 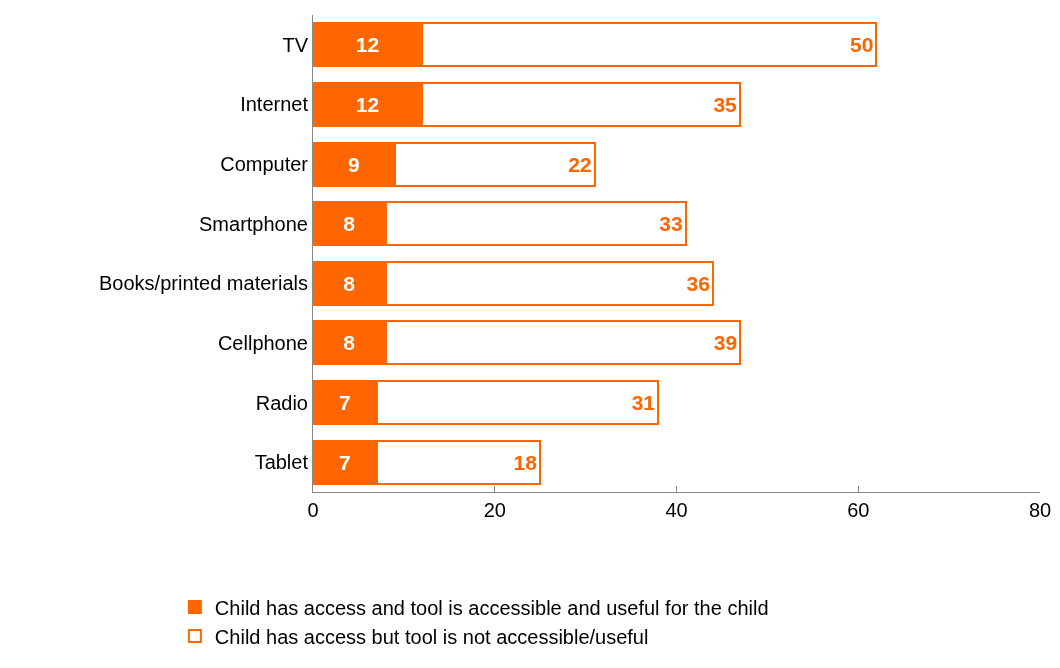 I want to click on y-tick-label: Computer, so click(x=264, y=164).